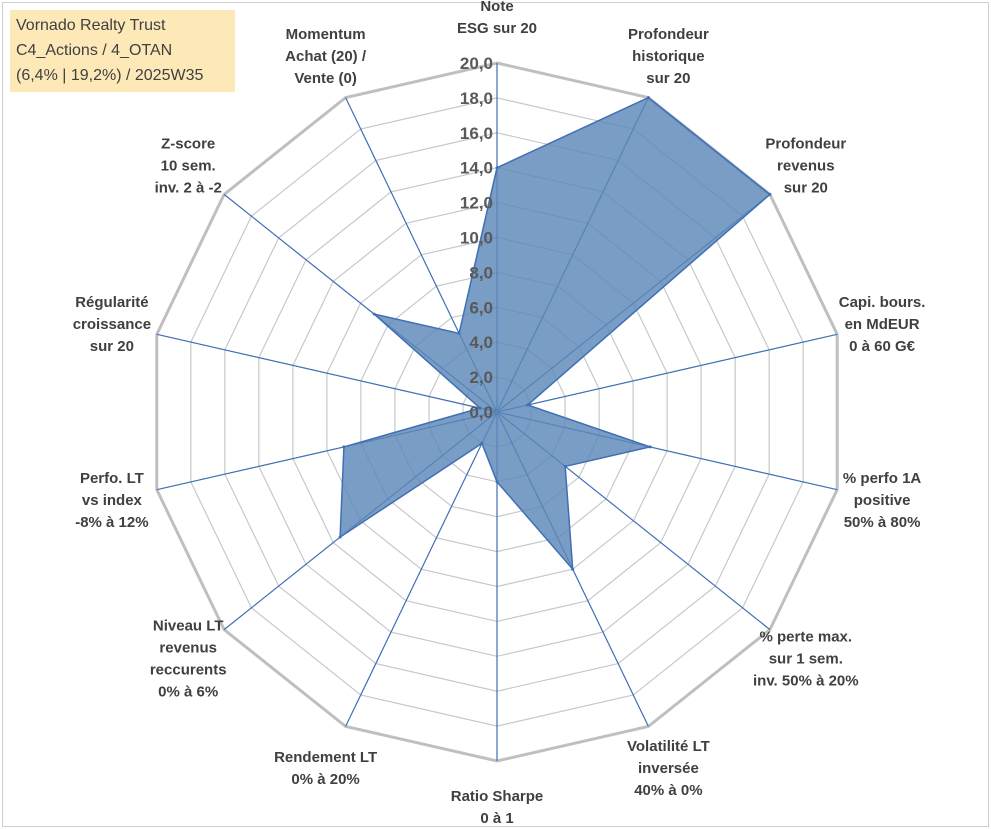 This screenshot has width=991, height=829. What do you see at coordinates (668, 746) in the screenshot?
I see `axis-label-line: Volatilité LT` at bounding box center [668, 746].